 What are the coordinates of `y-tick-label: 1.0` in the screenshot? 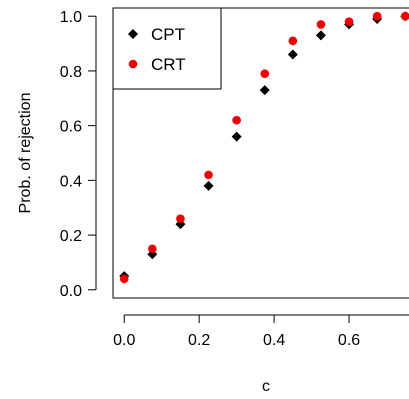 It's located at (71, 17).